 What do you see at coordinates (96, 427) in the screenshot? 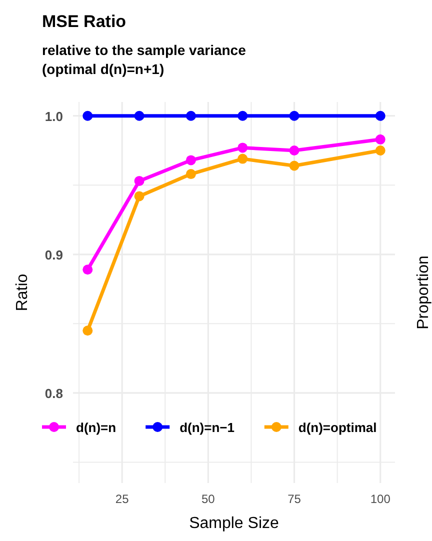
I see `legend-label: d(n)=n` at bounding box center [96, 427].